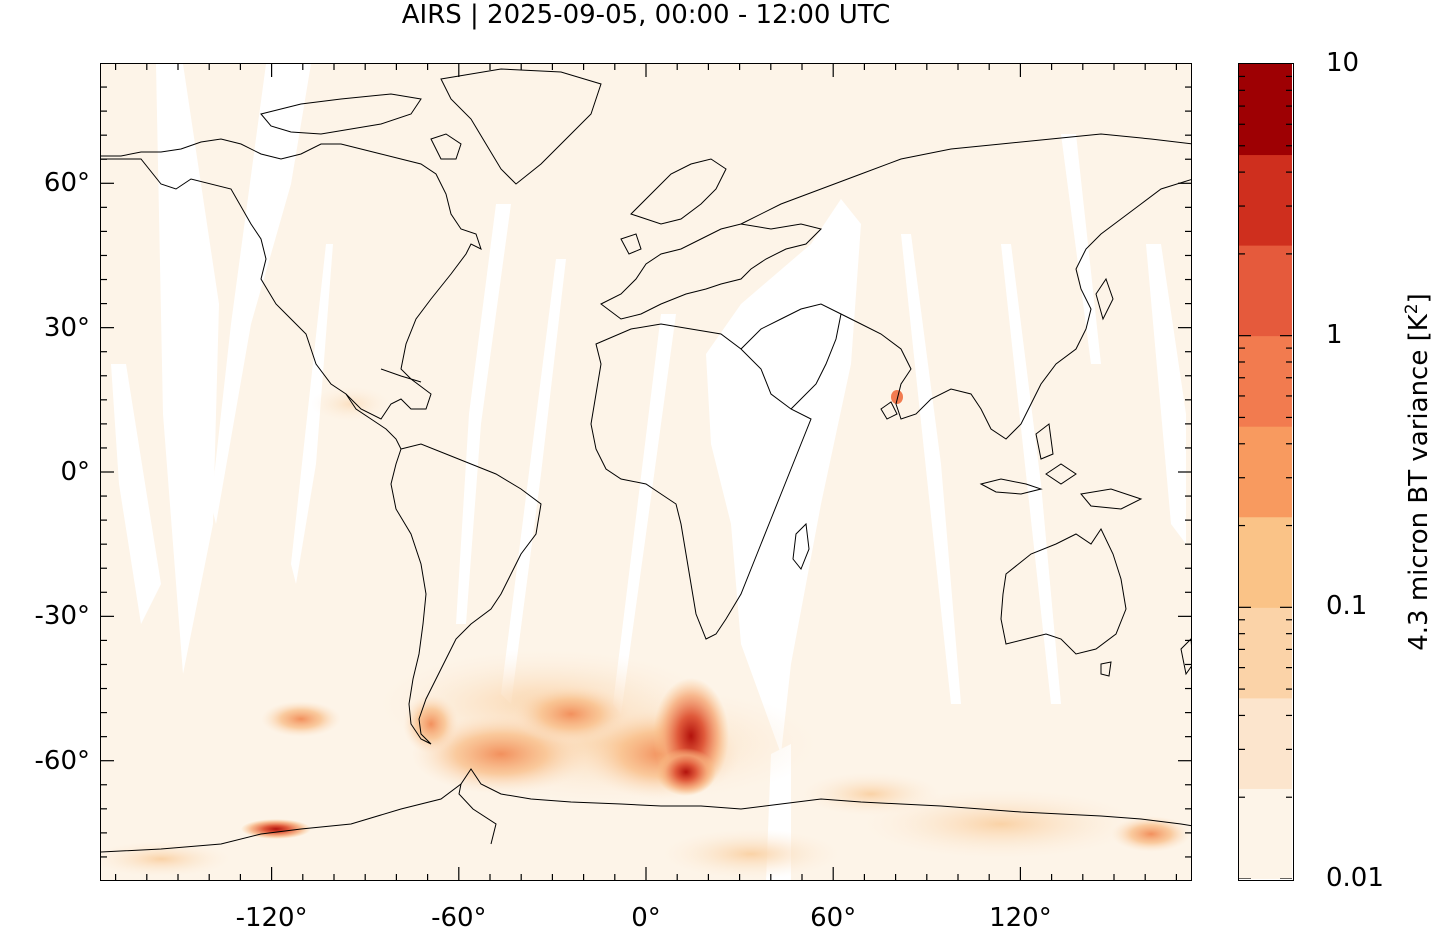 Image resolution: width=1442 pixels, height=933 pixels. What do you see at coordinates (75, 472) in the screenshot?
I see `y-tick-label: 0°` at bounding box center [75, 472].